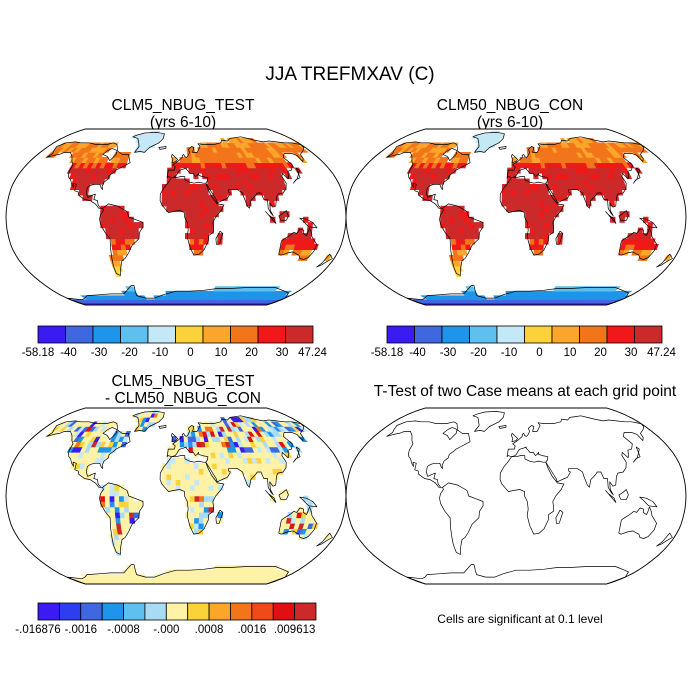  I want to click on coastline-africa, so click(532, 216).